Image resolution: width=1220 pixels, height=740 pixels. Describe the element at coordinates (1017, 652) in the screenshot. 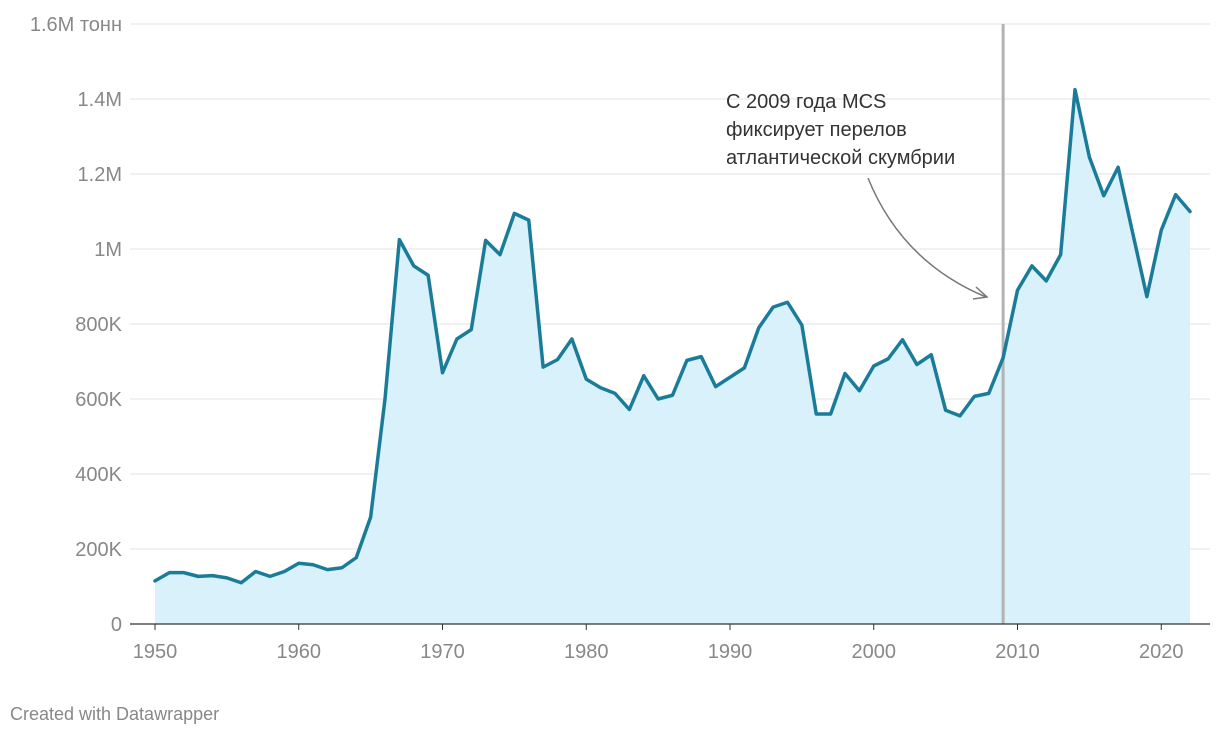

I see `x-tick-label: 2010` at that location.